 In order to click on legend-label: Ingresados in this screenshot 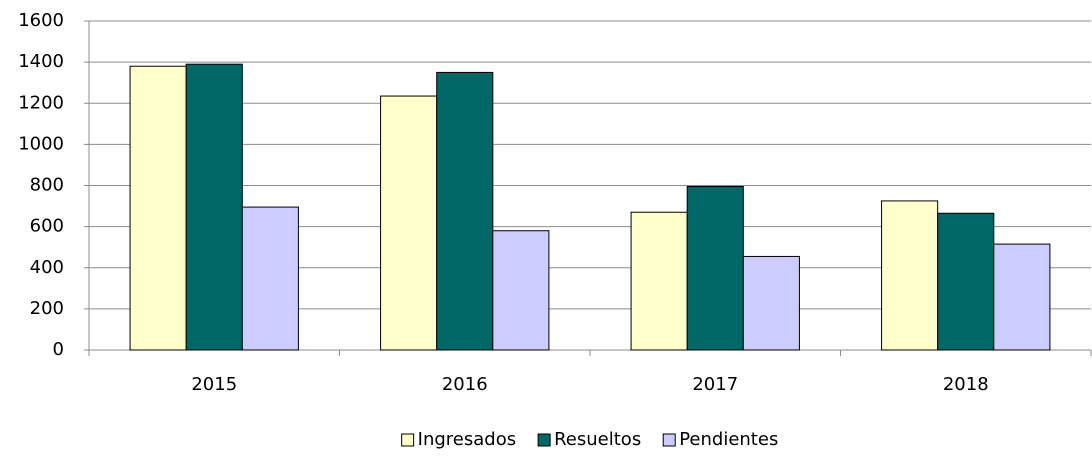, I will do `click(467, 439)`.